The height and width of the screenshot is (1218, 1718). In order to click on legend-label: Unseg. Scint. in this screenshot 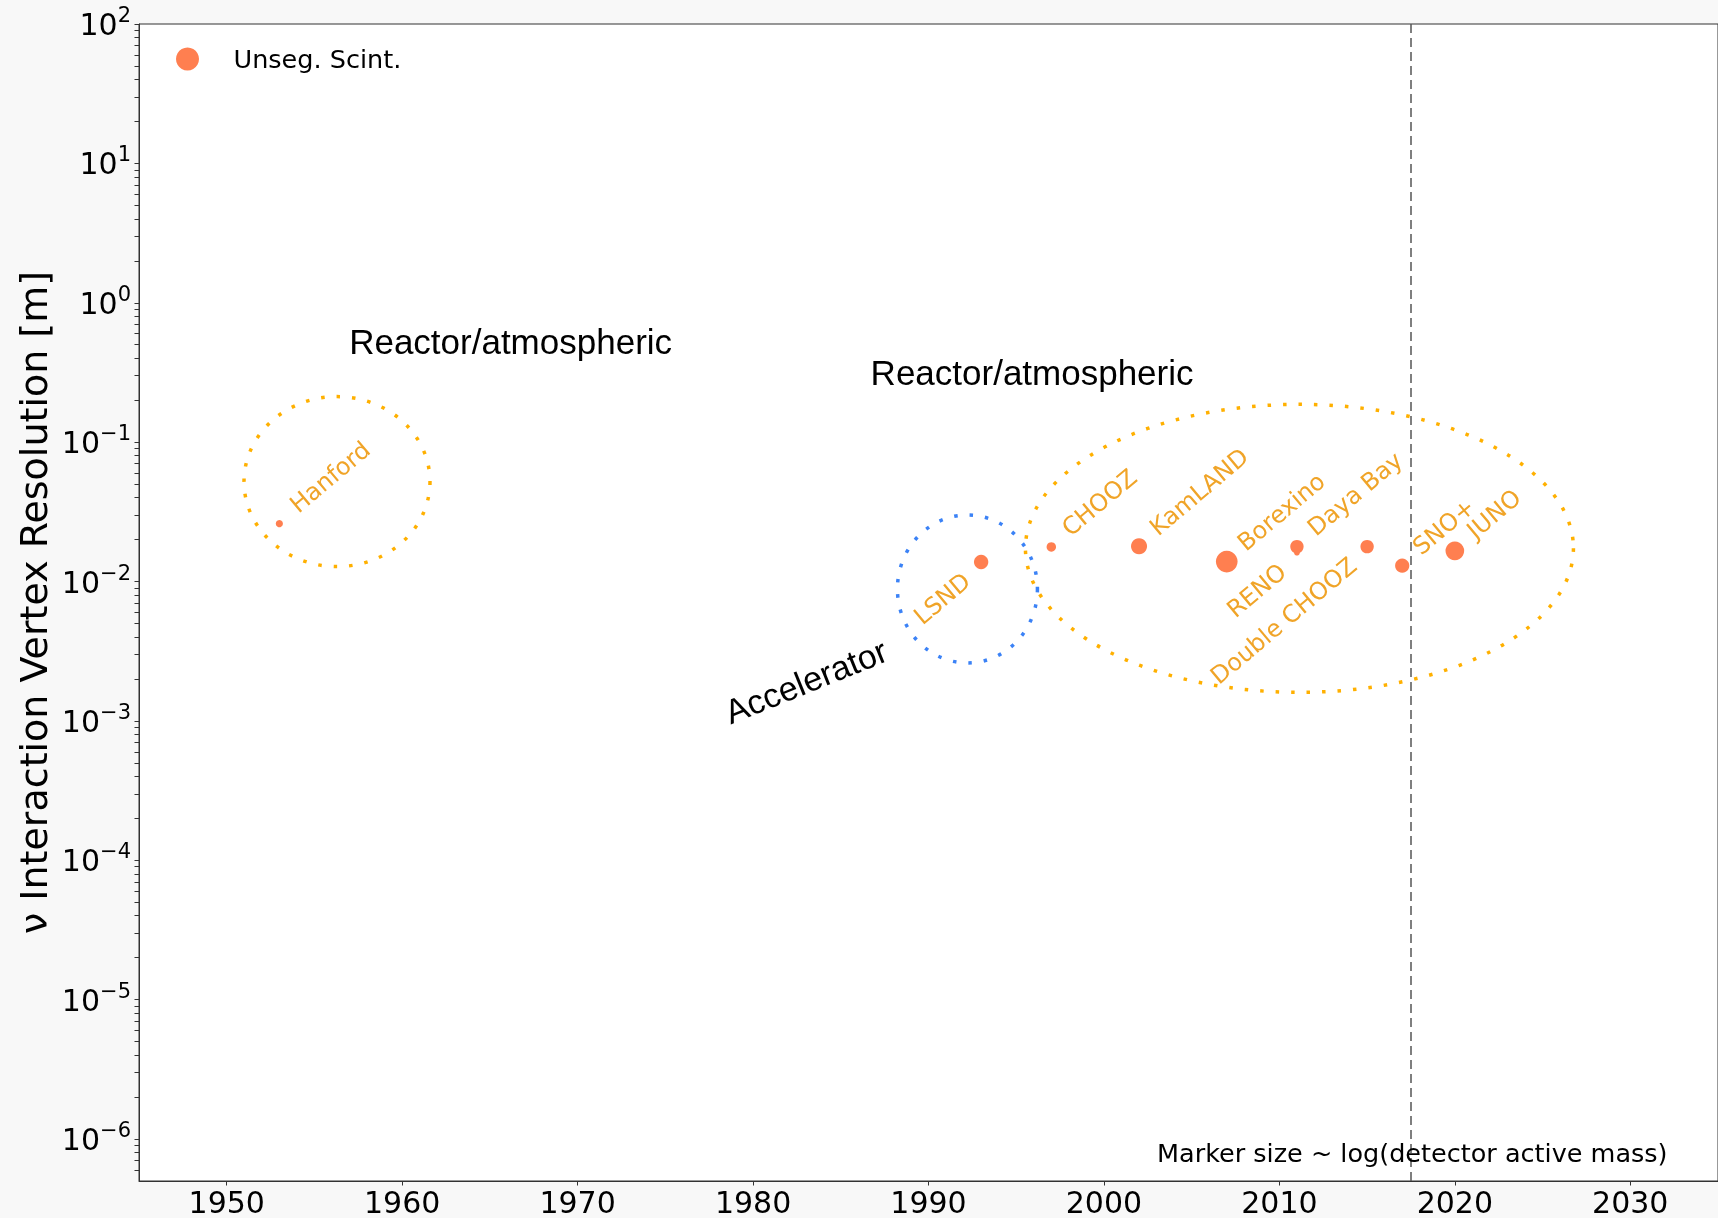, I will do `click(317, 59)`.